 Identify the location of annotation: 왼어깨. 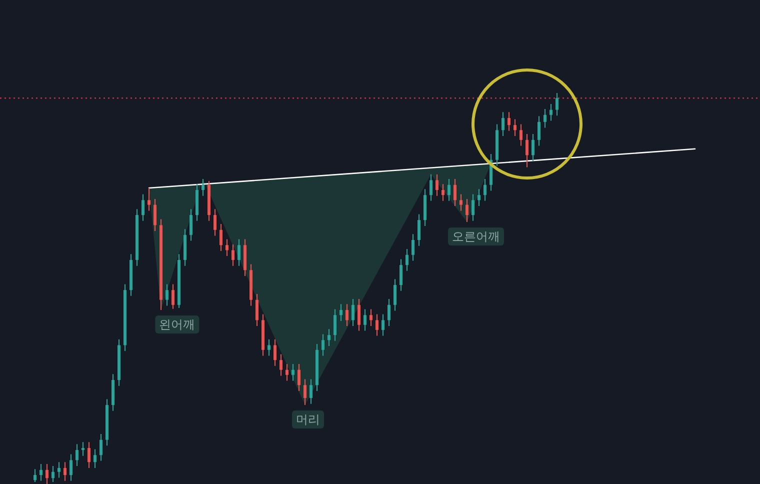
(177, 325).